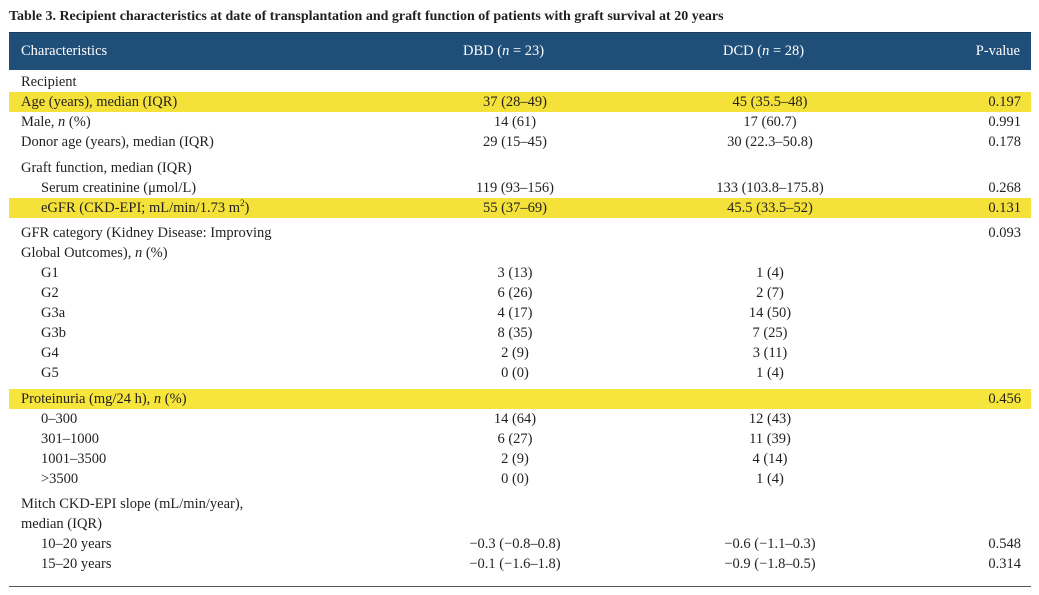  I want to click on p-value: 0.456, so click(1004, 399).